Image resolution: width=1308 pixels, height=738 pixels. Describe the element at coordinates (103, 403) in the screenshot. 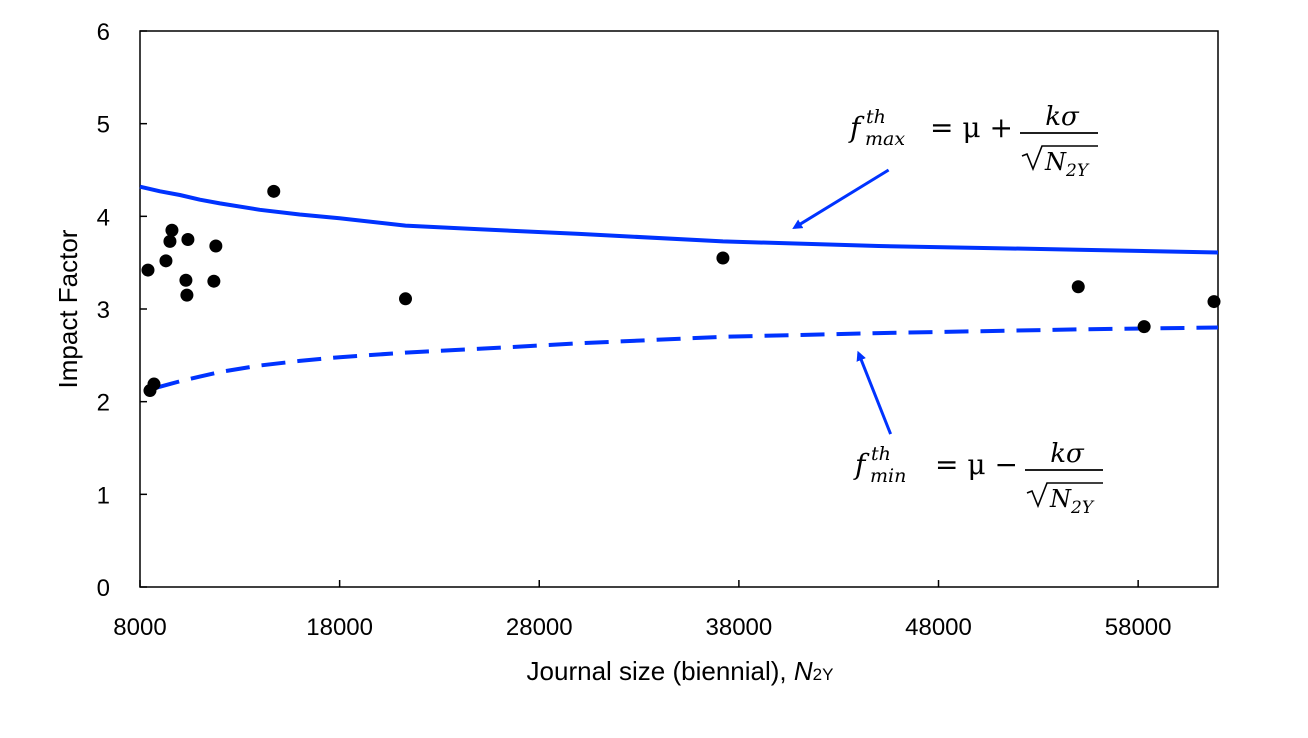

I see `y-tick-label: 2` at that location.